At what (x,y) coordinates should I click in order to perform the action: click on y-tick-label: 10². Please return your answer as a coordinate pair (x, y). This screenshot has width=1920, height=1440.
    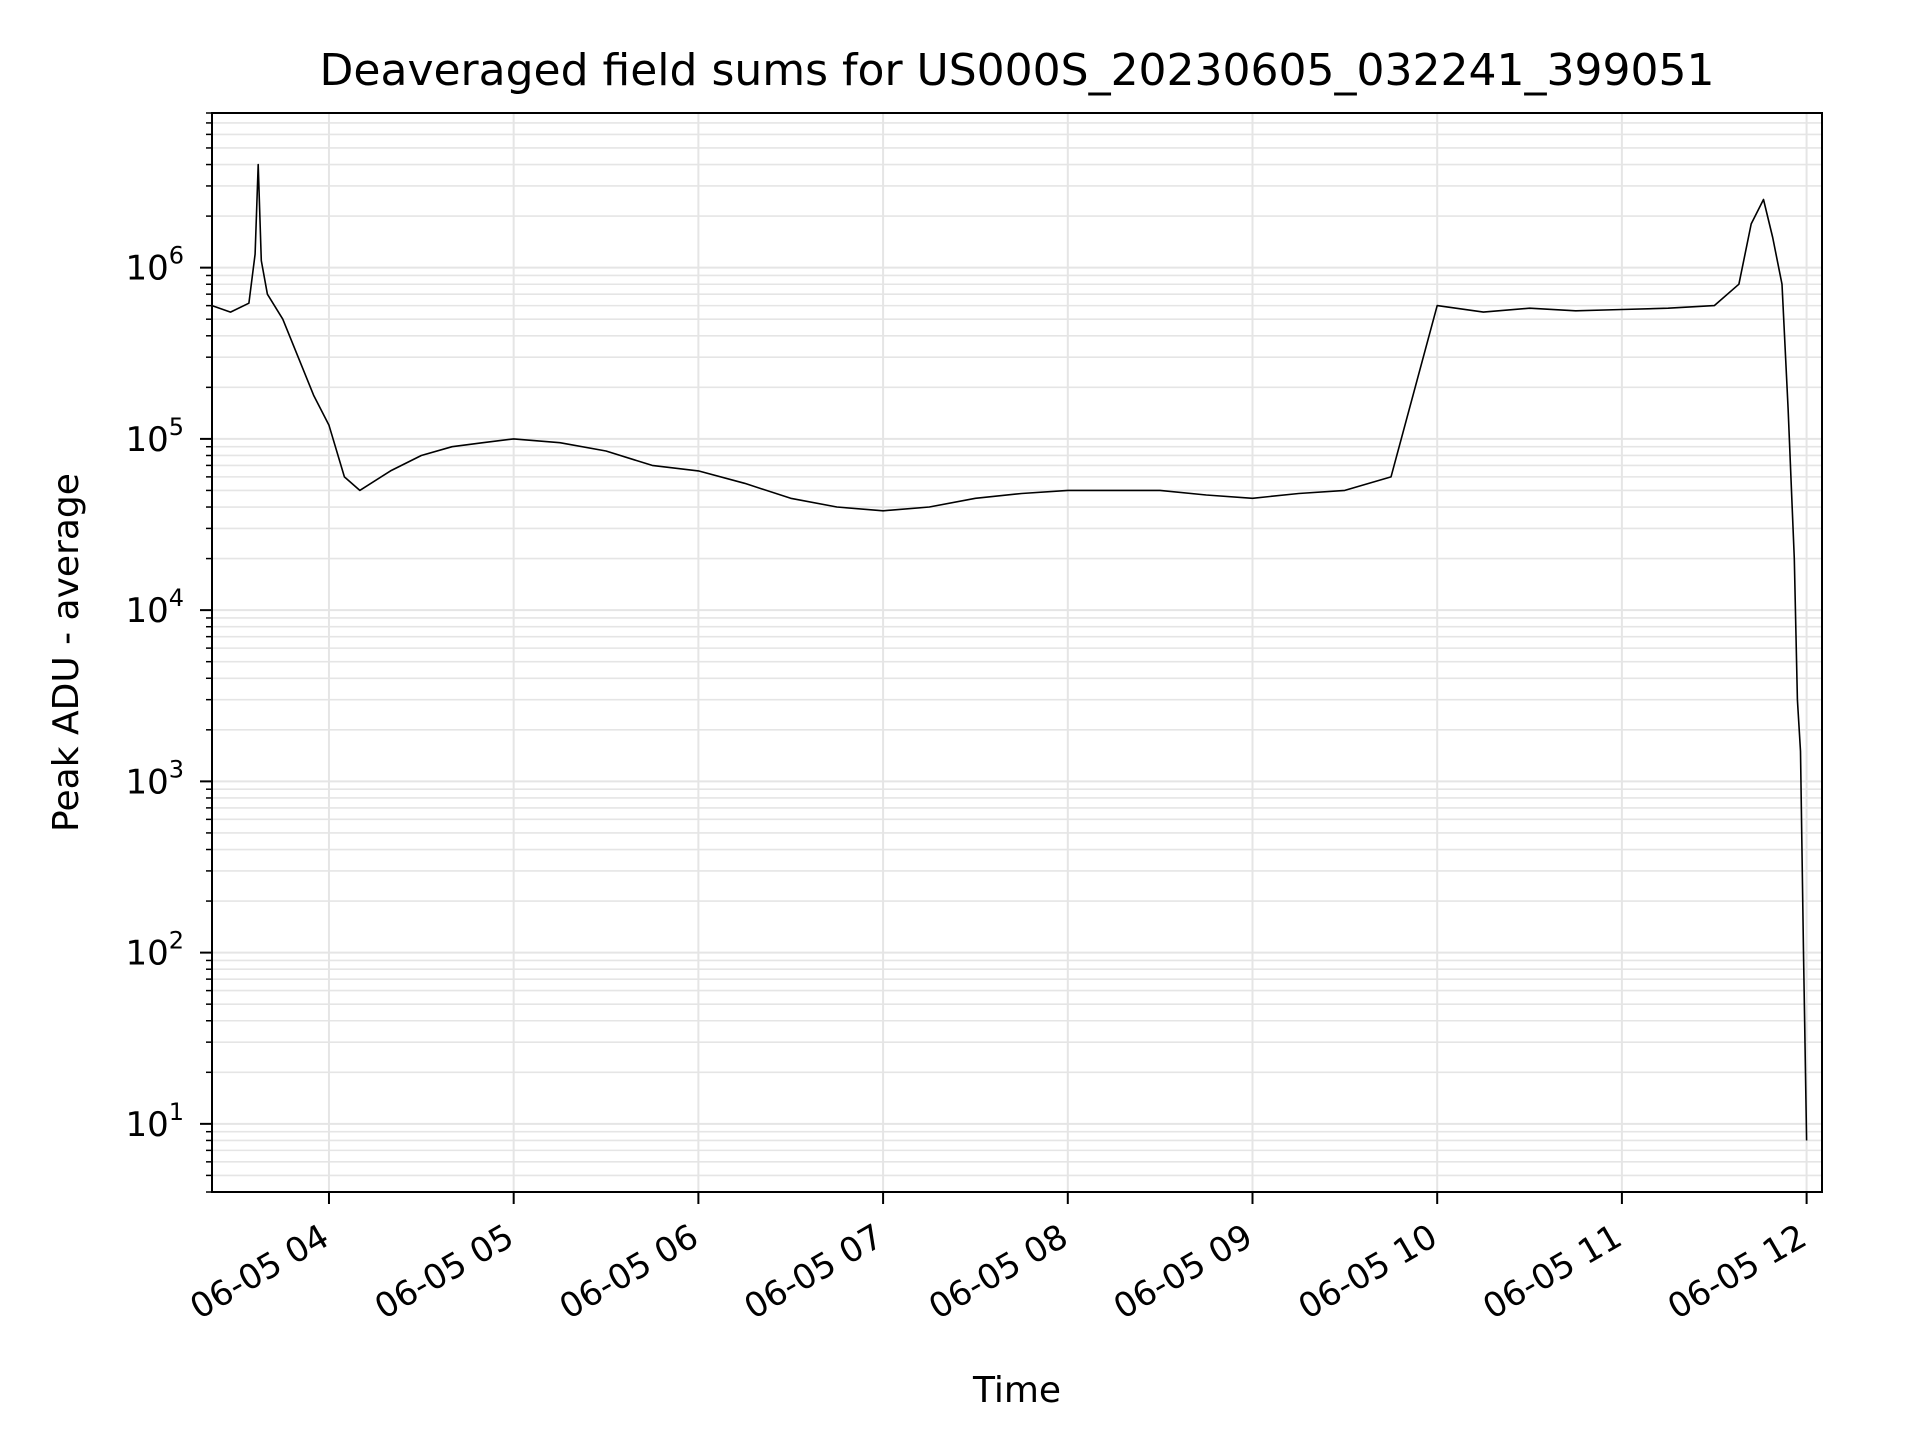
    Looking at the image, I should click on (154, 950).